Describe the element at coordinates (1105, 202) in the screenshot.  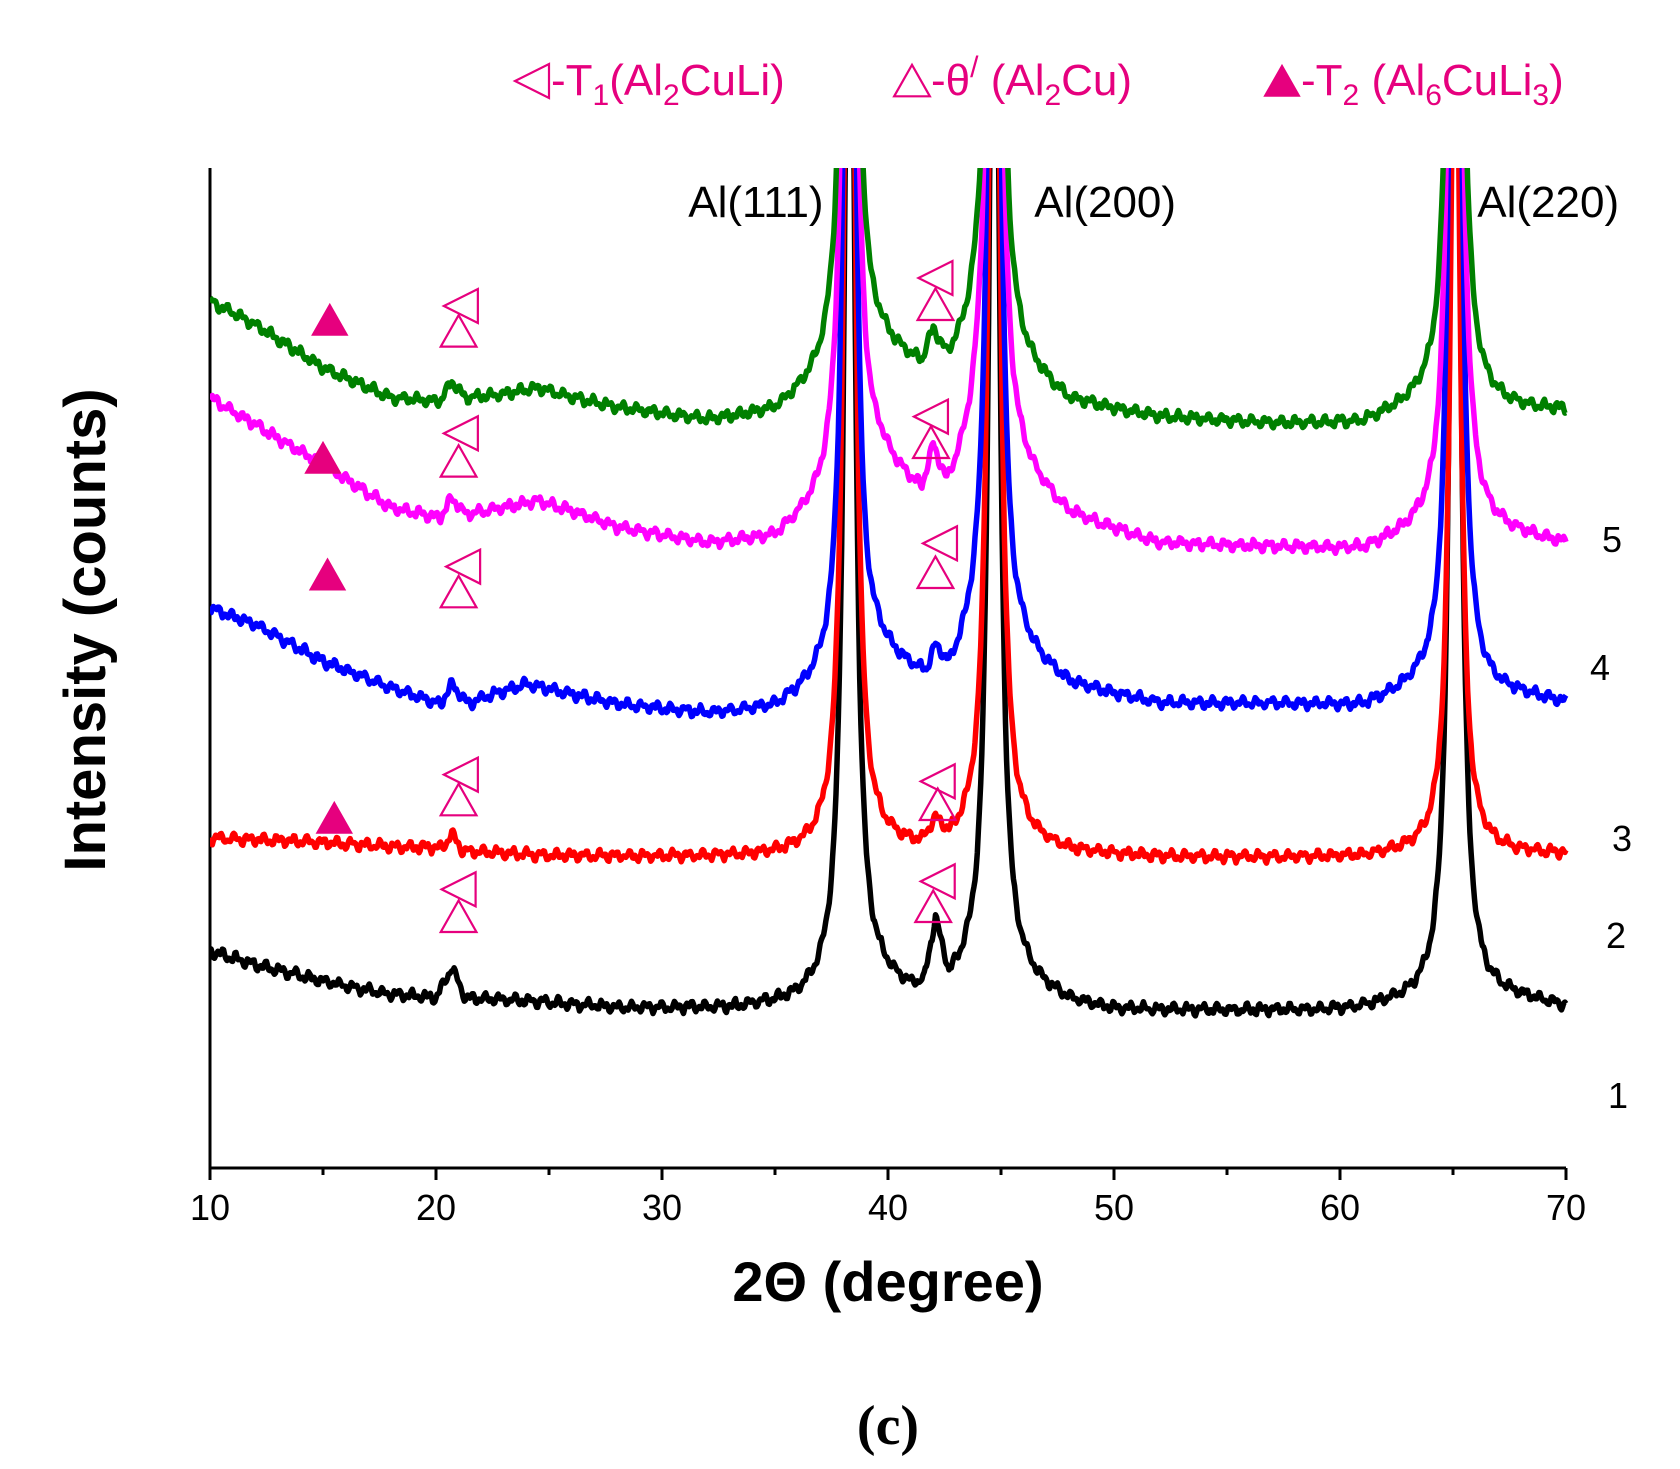
I see `peak-label: Al(200)` at that location.